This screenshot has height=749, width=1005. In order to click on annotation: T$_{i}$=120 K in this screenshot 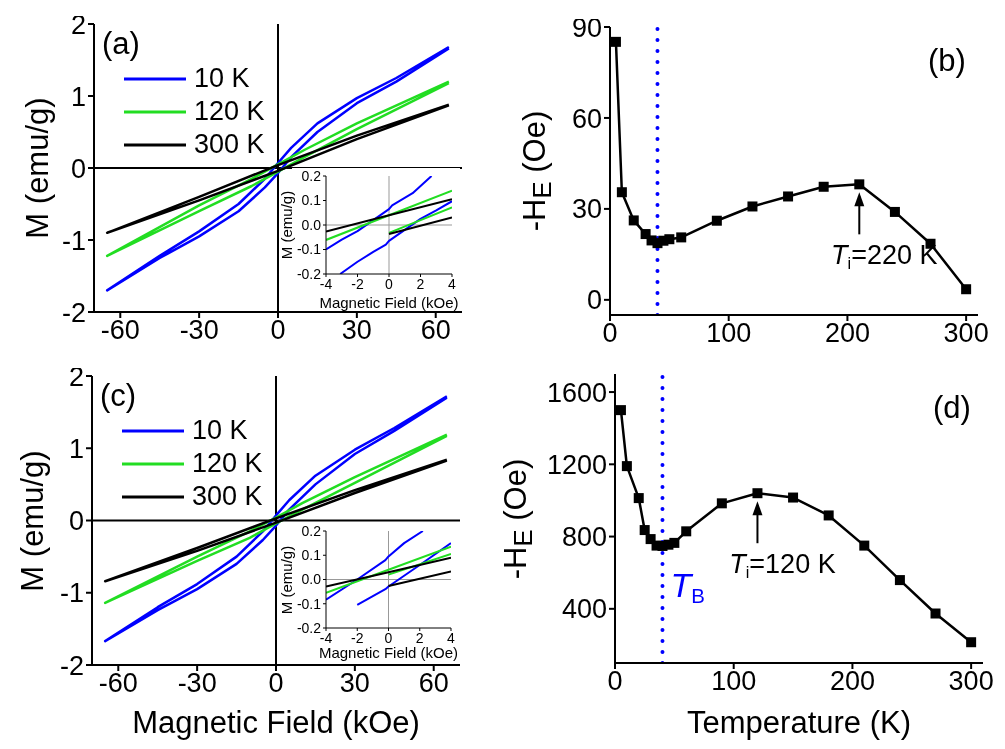, I will do `click(782, 565)`.